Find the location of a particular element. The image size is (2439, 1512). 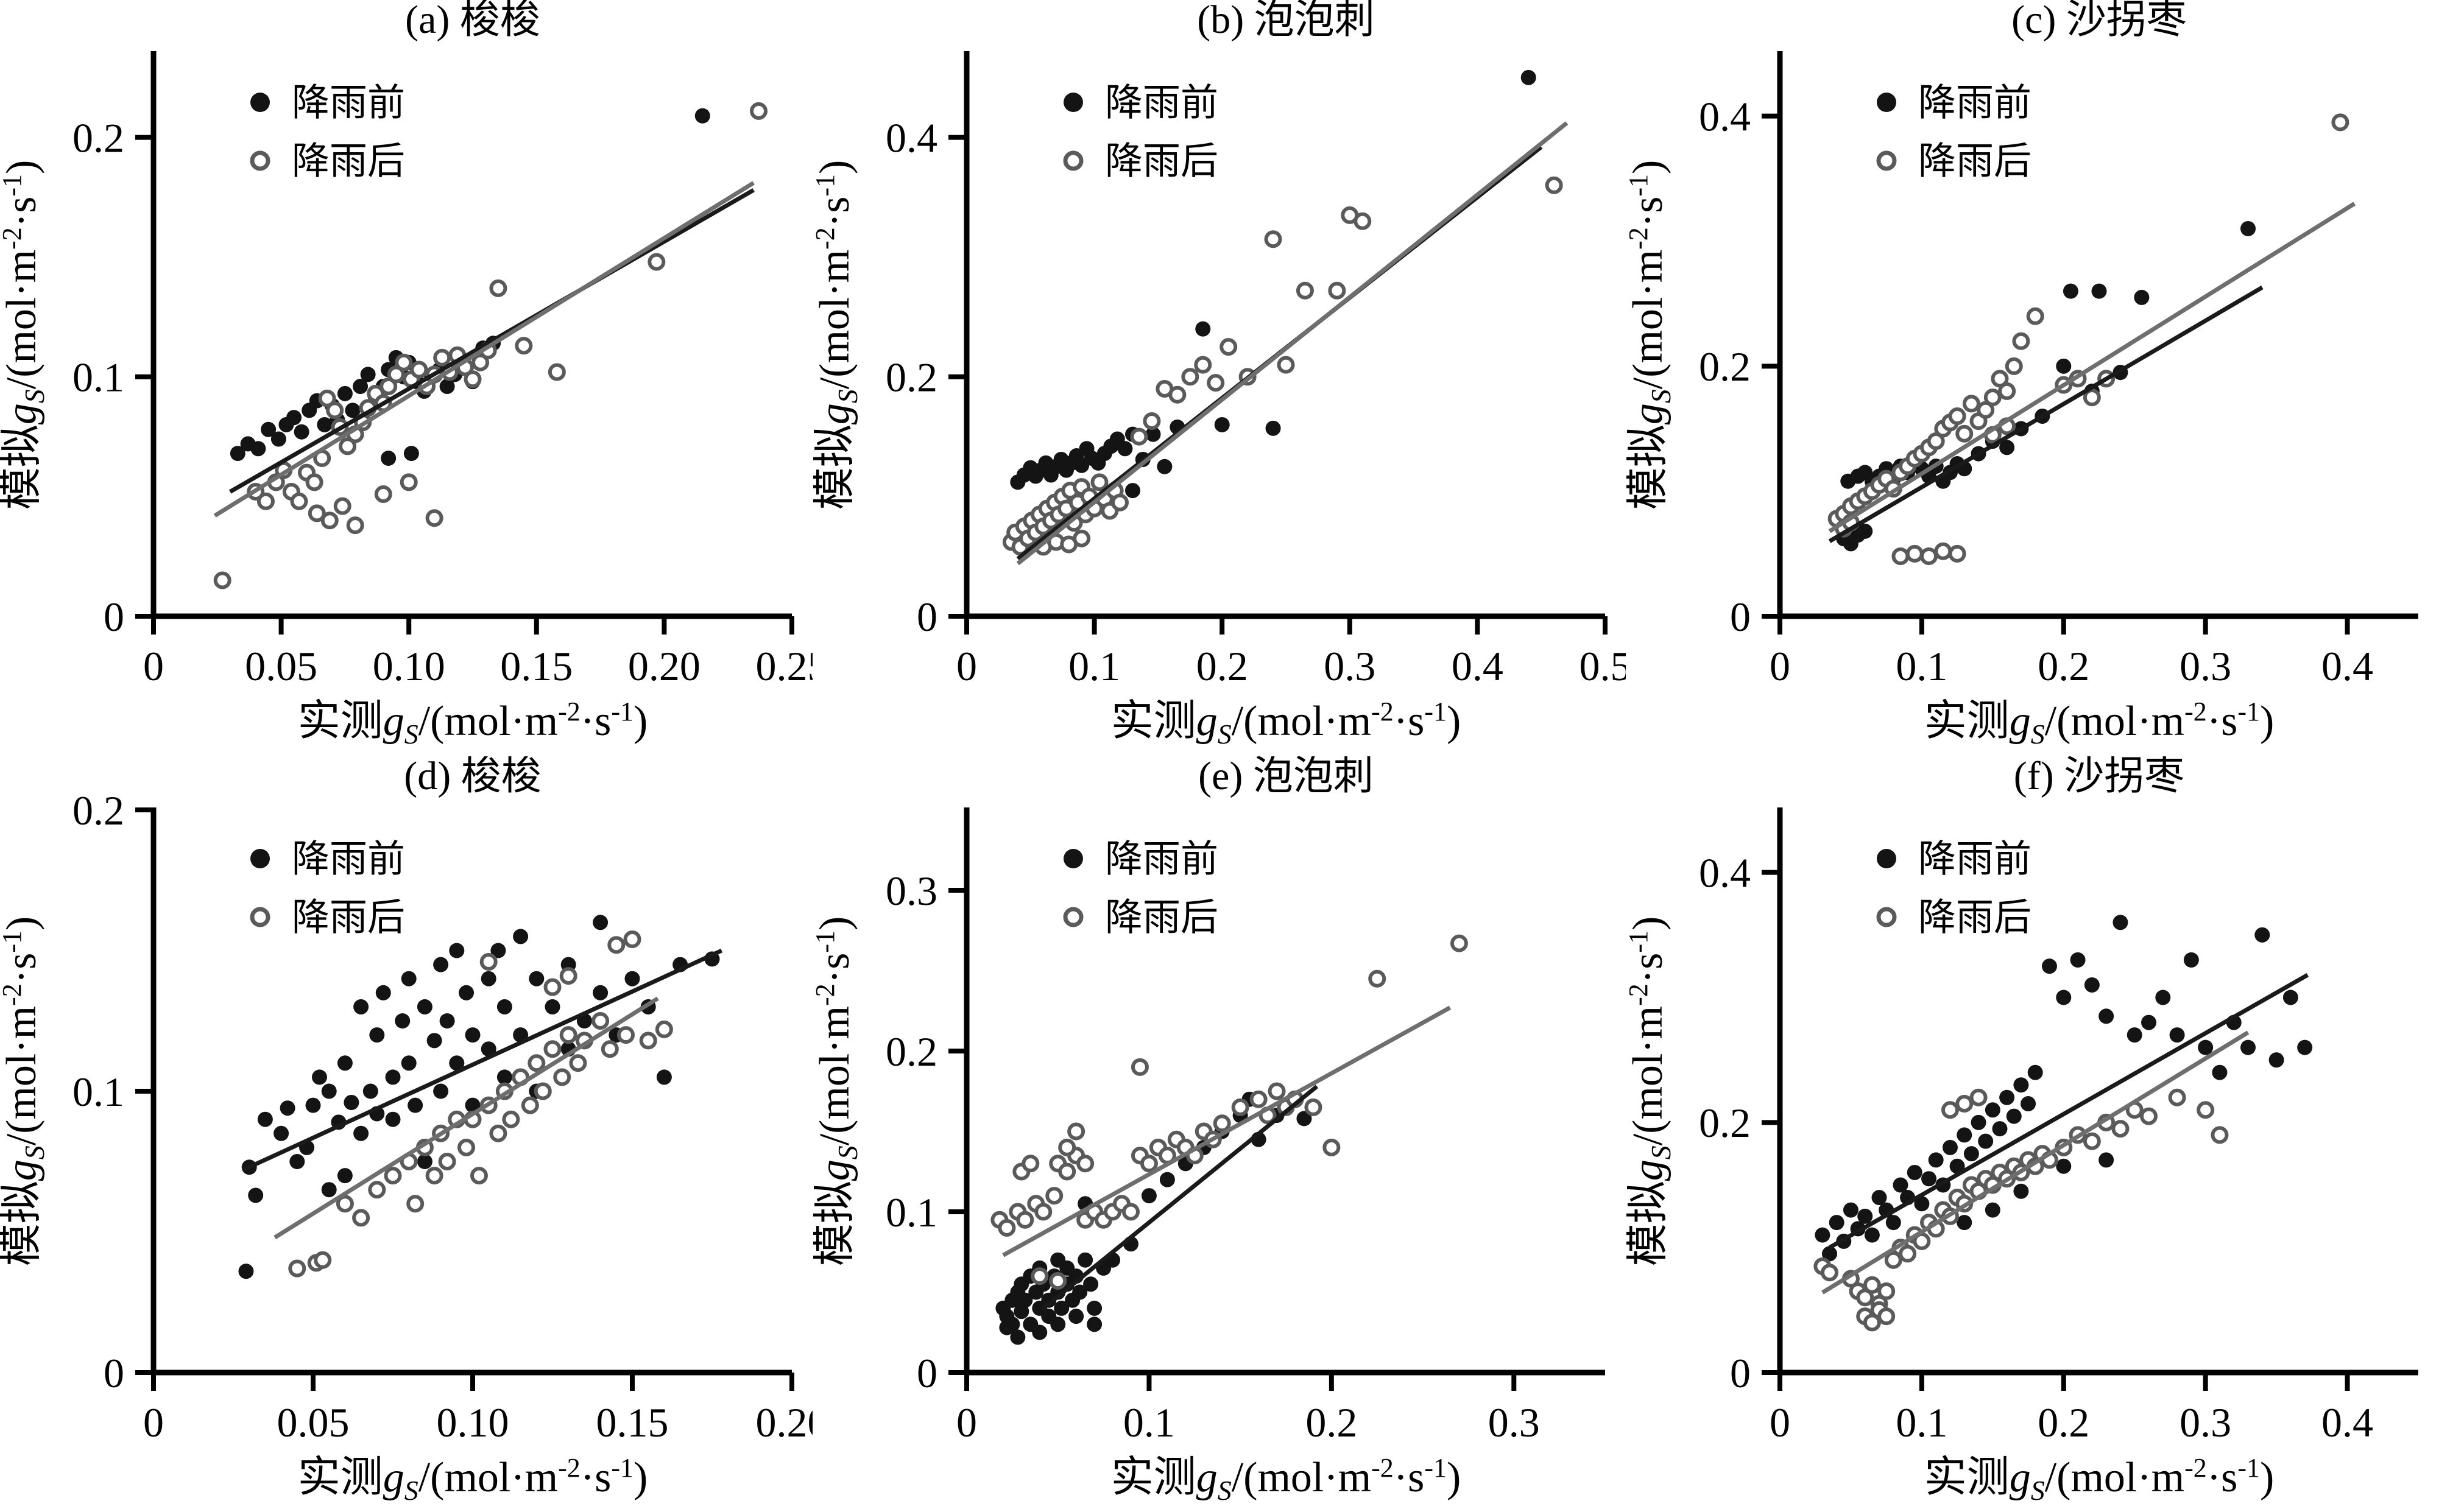

legend-label-after: 降雨后 is located at coordinates (1161, 162).